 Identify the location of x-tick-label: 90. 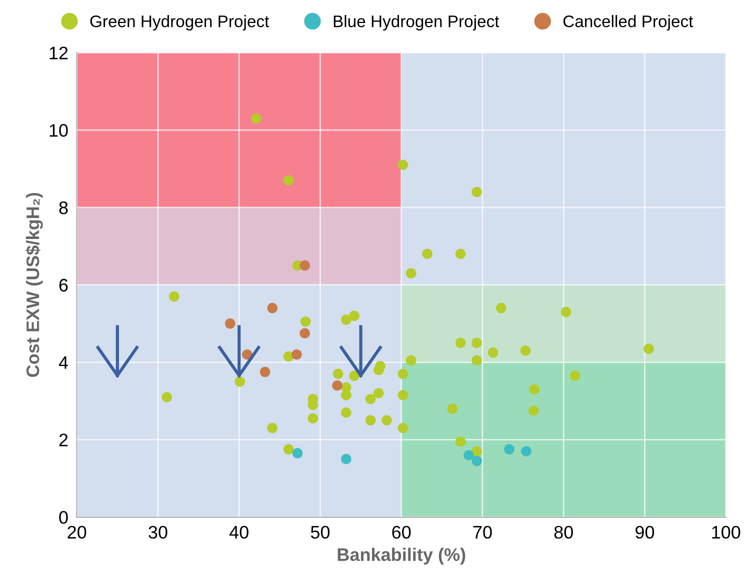
(645, 532).